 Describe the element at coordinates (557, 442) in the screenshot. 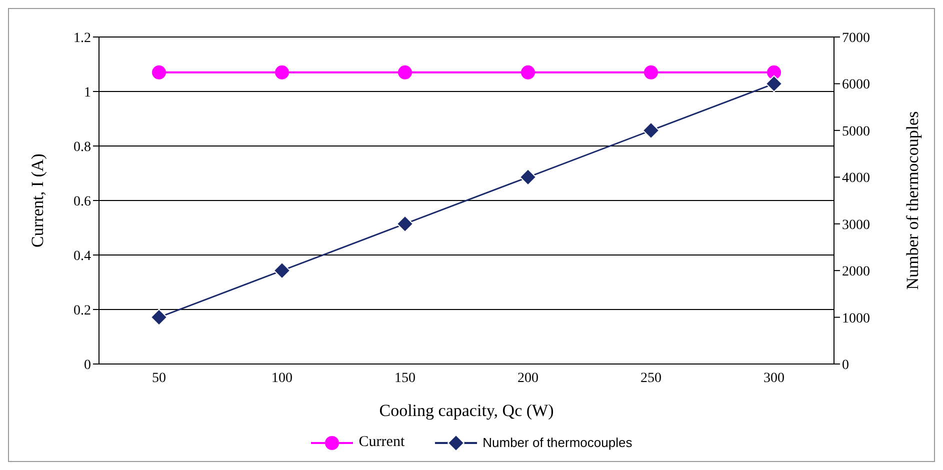

I see `legend-label: Number of thermocouples` at that location.